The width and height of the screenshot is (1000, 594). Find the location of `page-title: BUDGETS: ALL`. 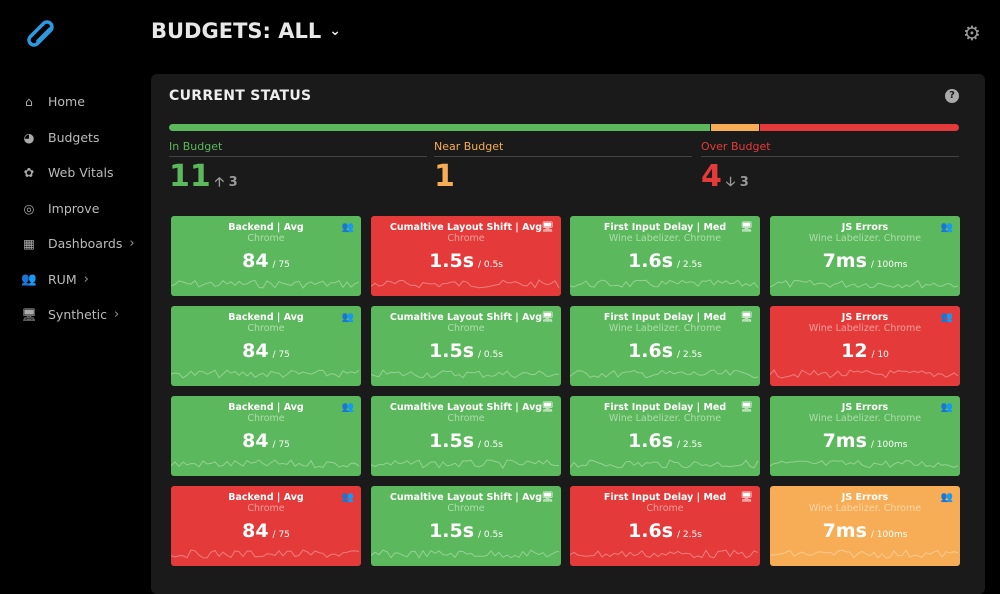

page-title: BUDGETS: ALL is located at coordinates (236, 31).